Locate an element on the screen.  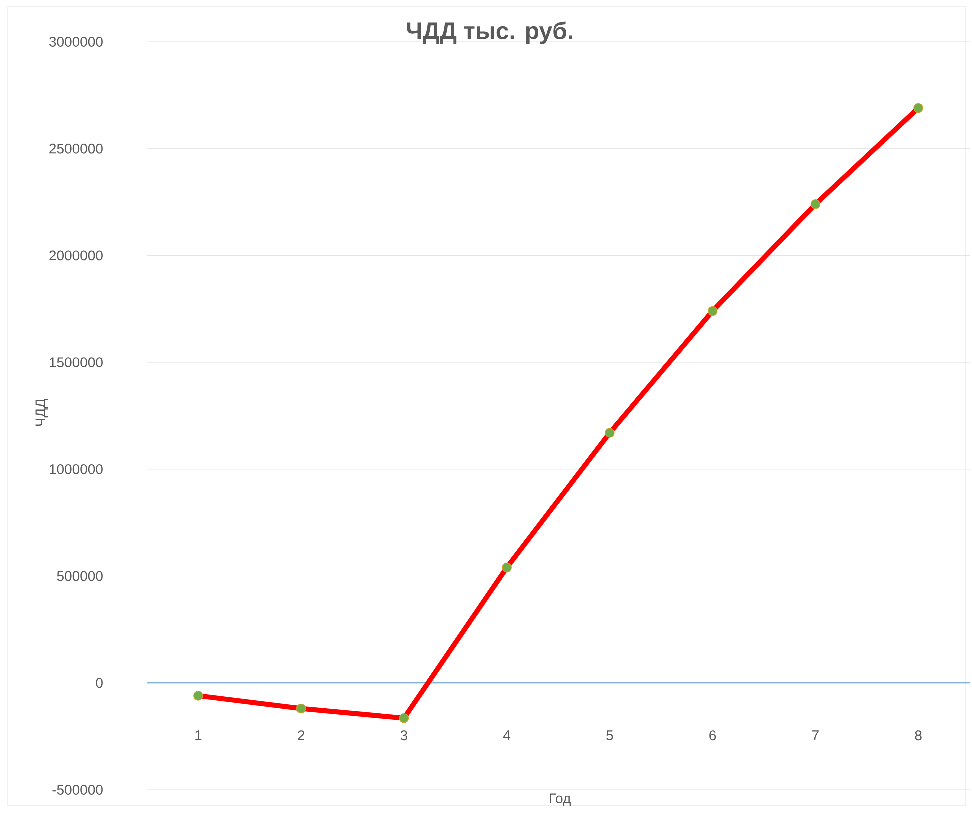
x-tick-label: 3 is located at coordinates (404, 735).